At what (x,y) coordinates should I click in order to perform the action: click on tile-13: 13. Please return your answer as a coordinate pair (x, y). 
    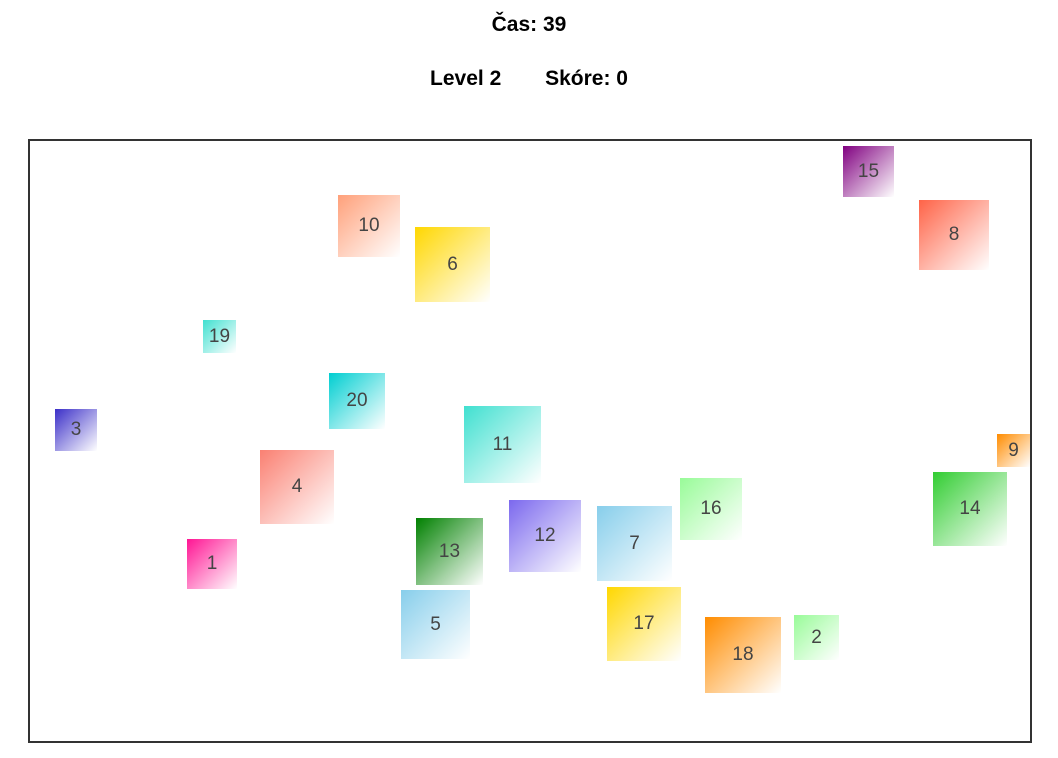
    Looking at the image, I should click on (449, 551).